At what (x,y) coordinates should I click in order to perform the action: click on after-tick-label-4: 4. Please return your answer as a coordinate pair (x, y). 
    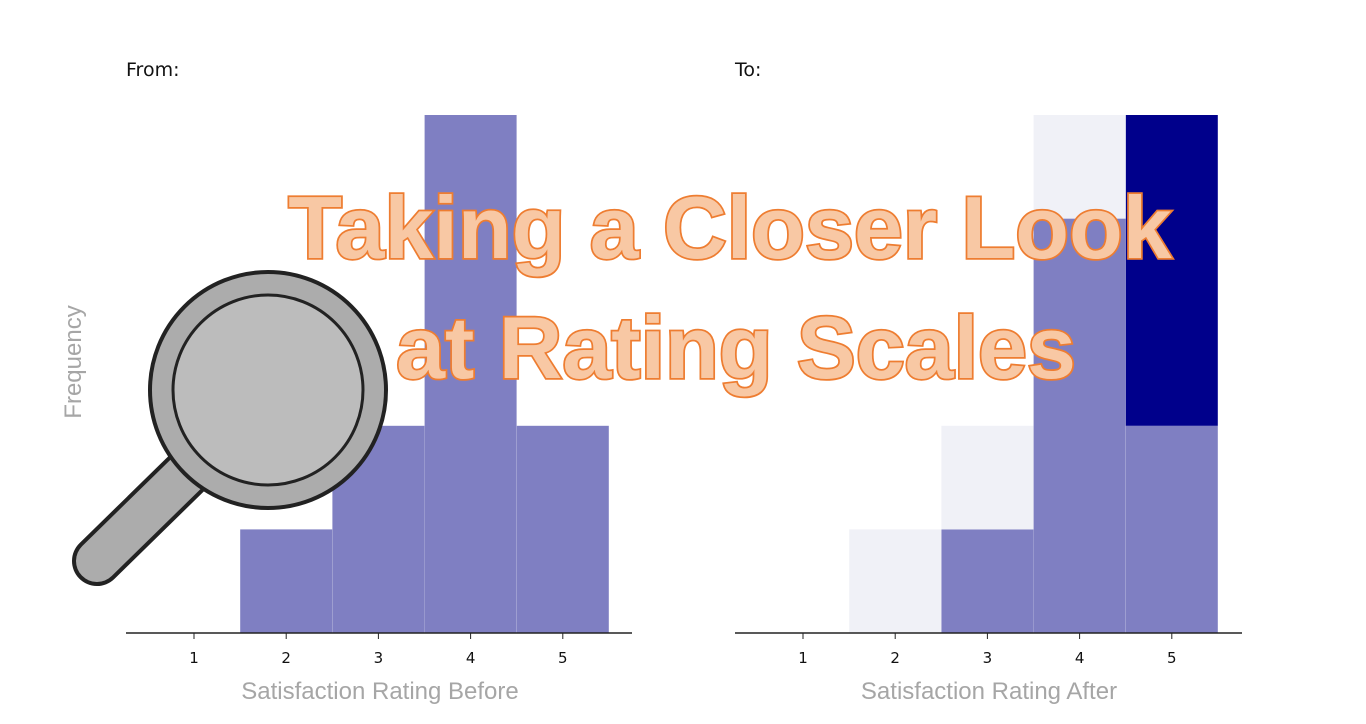
    Looking at the image, I should click on (1080, 658).